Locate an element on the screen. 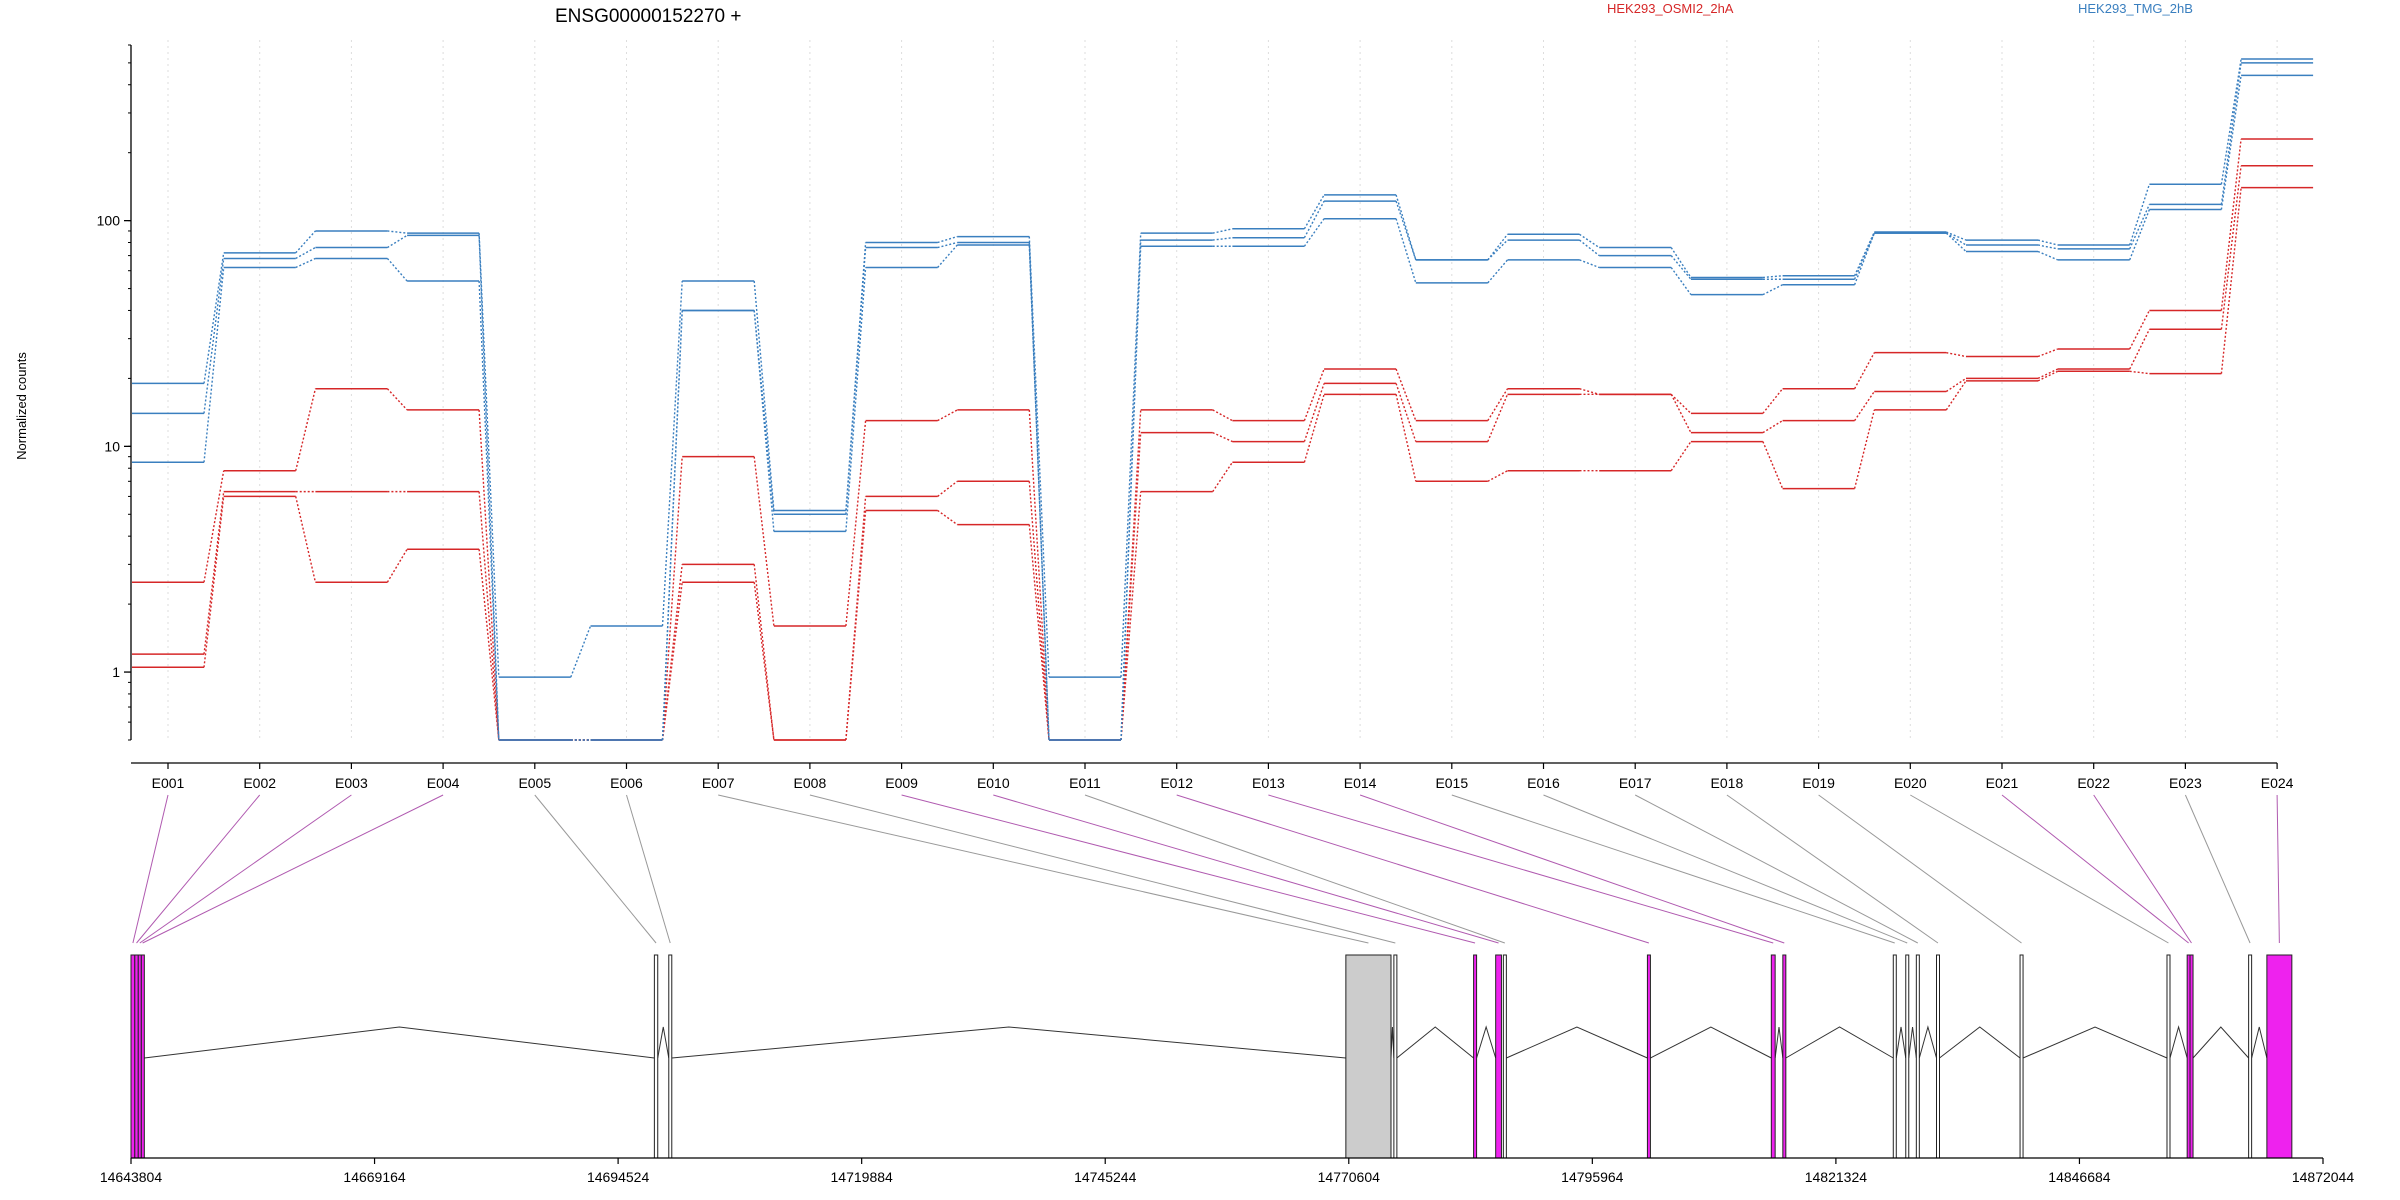 This screenshot has width=2400, height=1200. x-tick-label: E010 is located at coordinates (993, 783).